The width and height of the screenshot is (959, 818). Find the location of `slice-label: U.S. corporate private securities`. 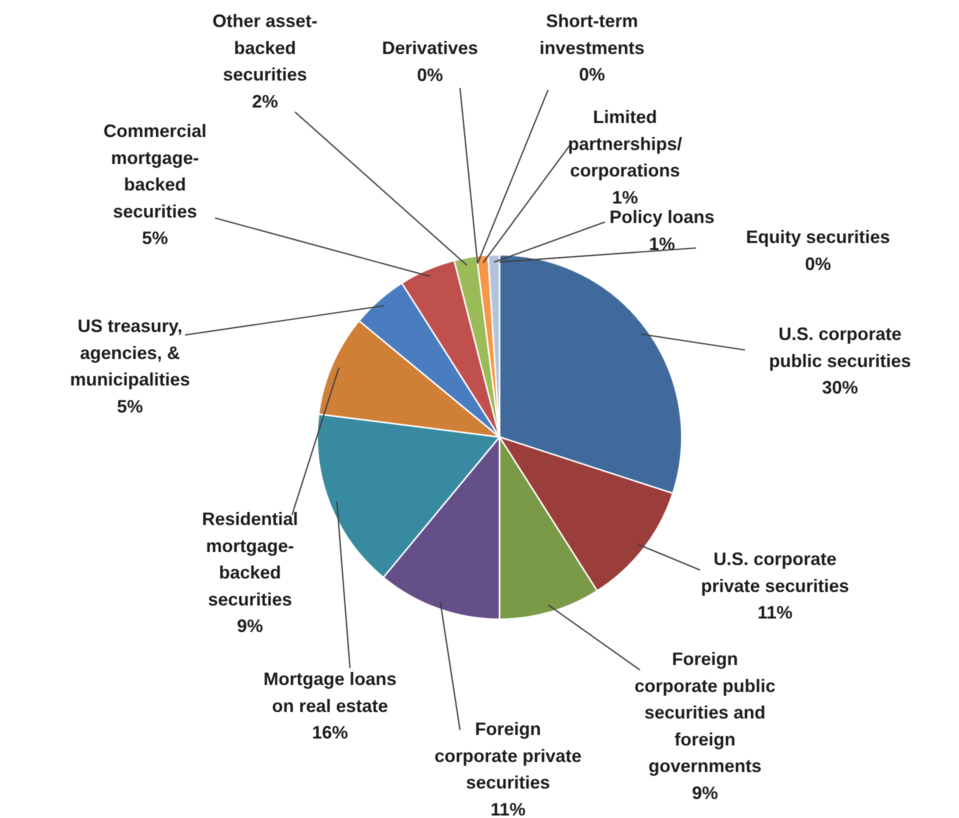

slice-label: U.S. corporate private securities is located at coordinates (775, 572).